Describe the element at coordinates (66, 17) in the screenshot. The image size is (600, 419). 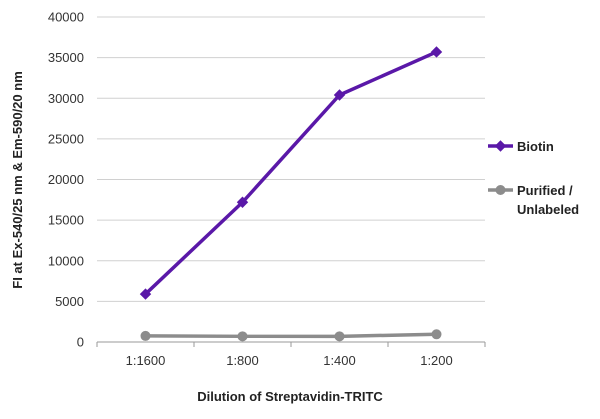
I see `y-tick-label: 40000` at that location.